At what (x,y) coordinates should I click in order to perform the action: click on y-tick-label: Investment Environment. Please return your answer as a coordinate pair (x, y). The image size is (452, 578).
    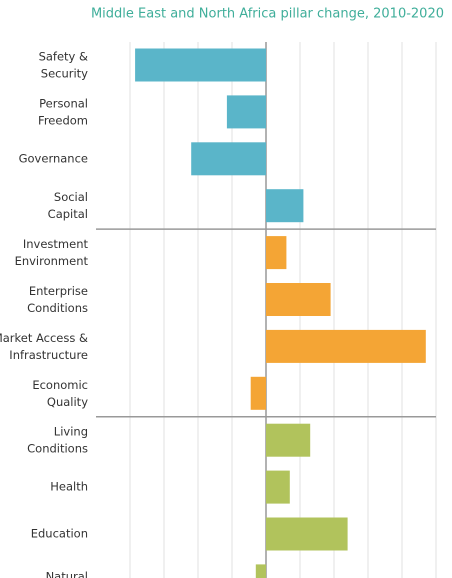
    Looking at the image, I should click on (52, 252).